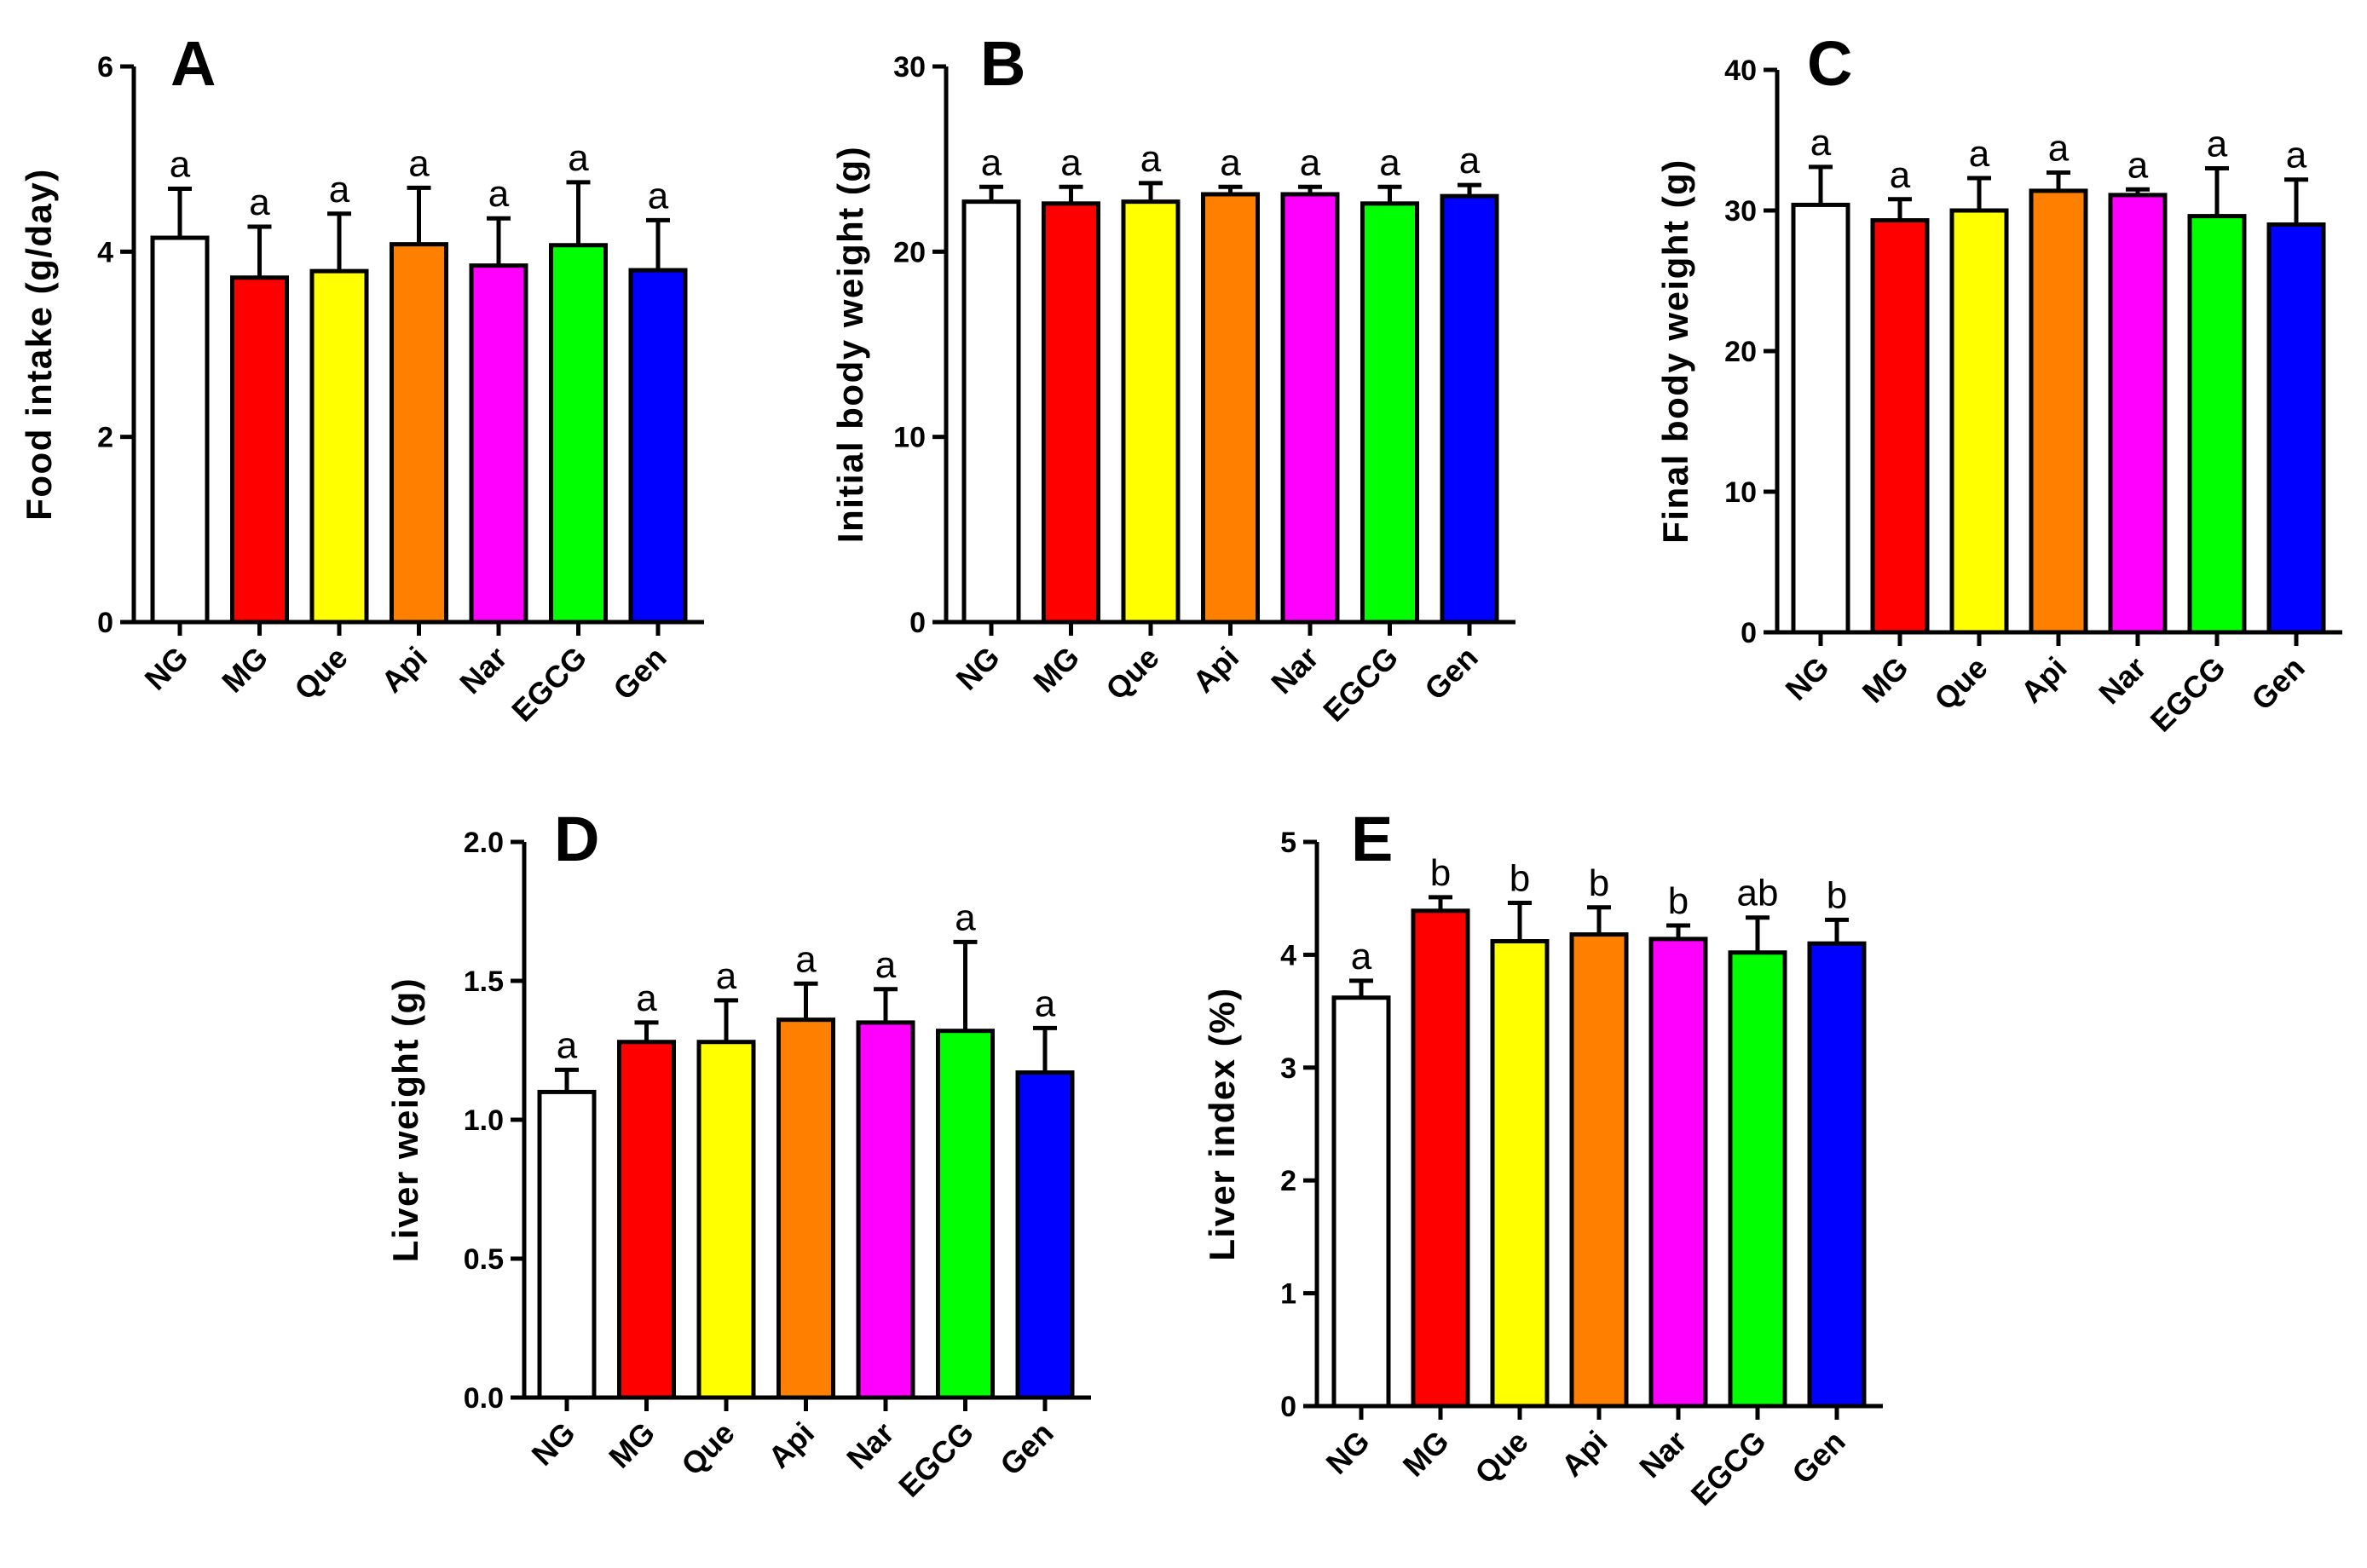 The width and height of the screenshot is (2367, 1568). Describe the element at coordinates (1675, 351) in the screenshot. I see `y-axis-label: Final body weight (g)` at that location.